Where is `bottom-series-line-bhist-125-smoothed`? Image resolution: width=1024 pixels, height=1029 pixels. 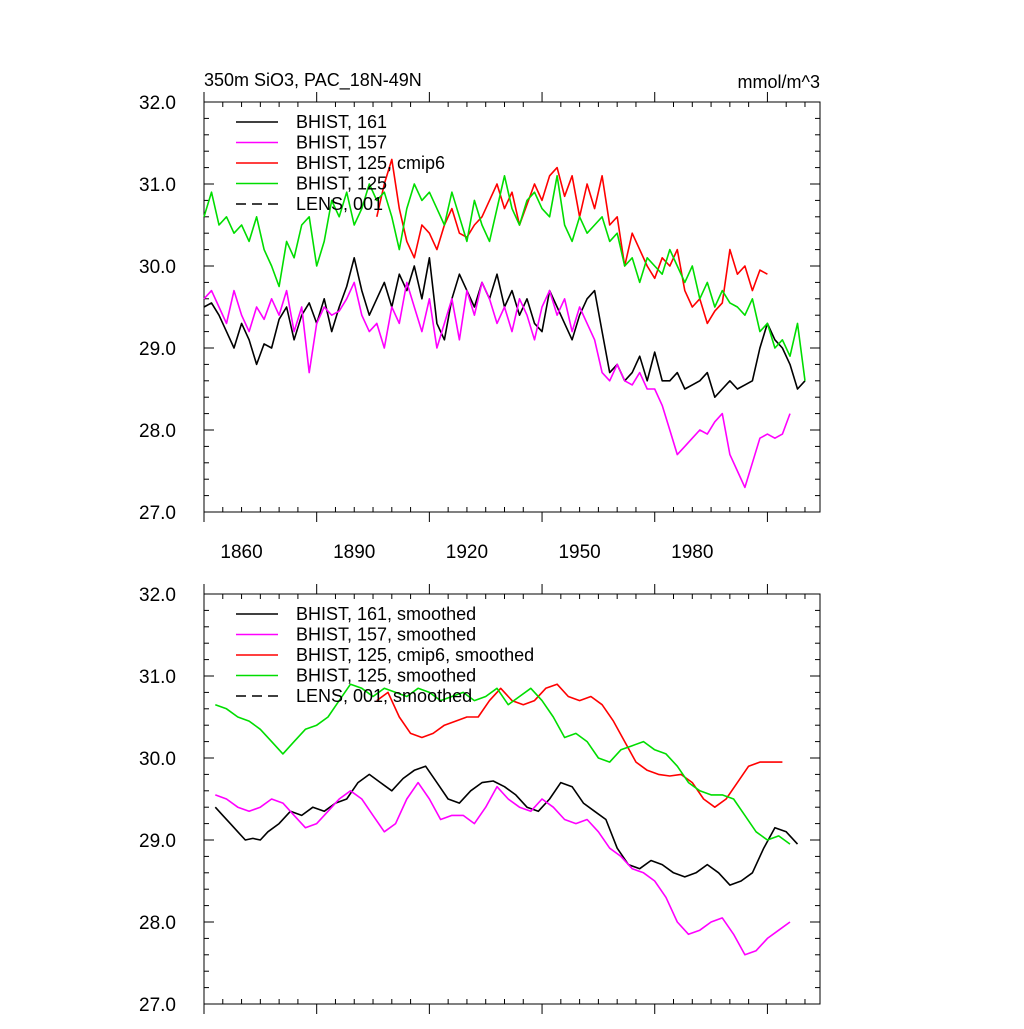 bottom-series-line-bhist-125-smoothed is located at coordinates (503, 764).